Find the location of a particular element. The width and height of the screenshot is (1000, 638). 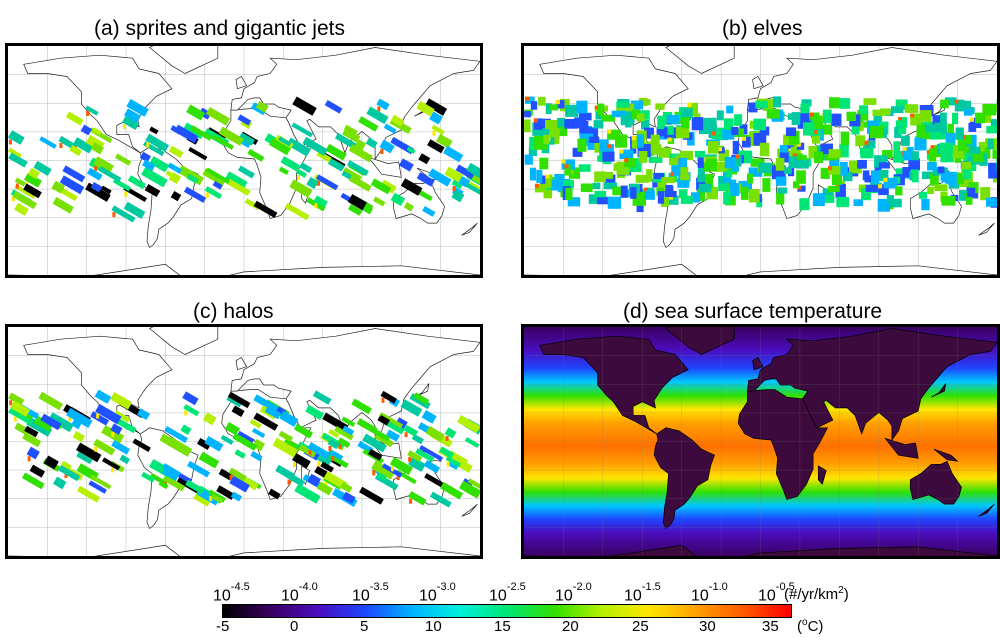

colorbar-bottom-label-8: 35 is located at coordinates (770, 626).